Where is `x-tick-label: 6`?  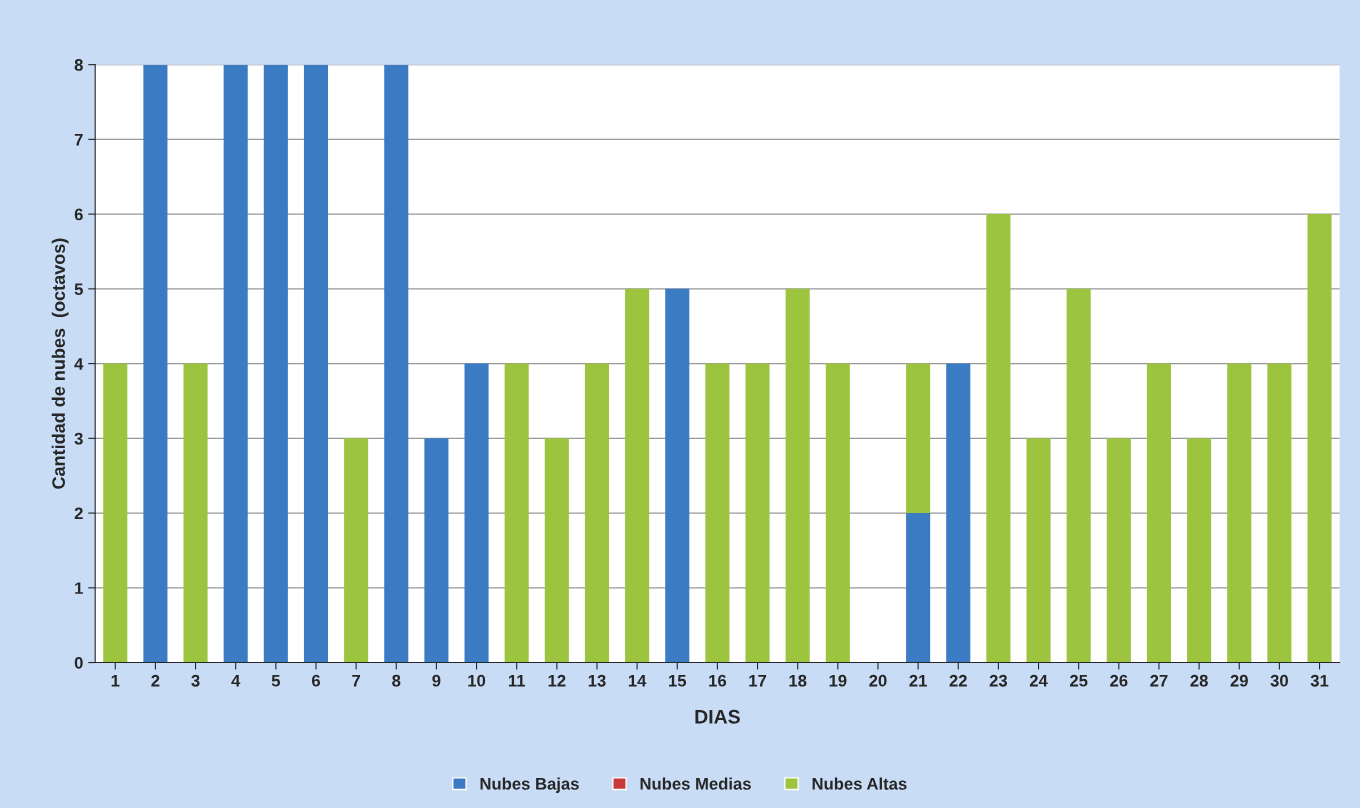
x-tick-label: 6 is located at coordinates (316, 680).